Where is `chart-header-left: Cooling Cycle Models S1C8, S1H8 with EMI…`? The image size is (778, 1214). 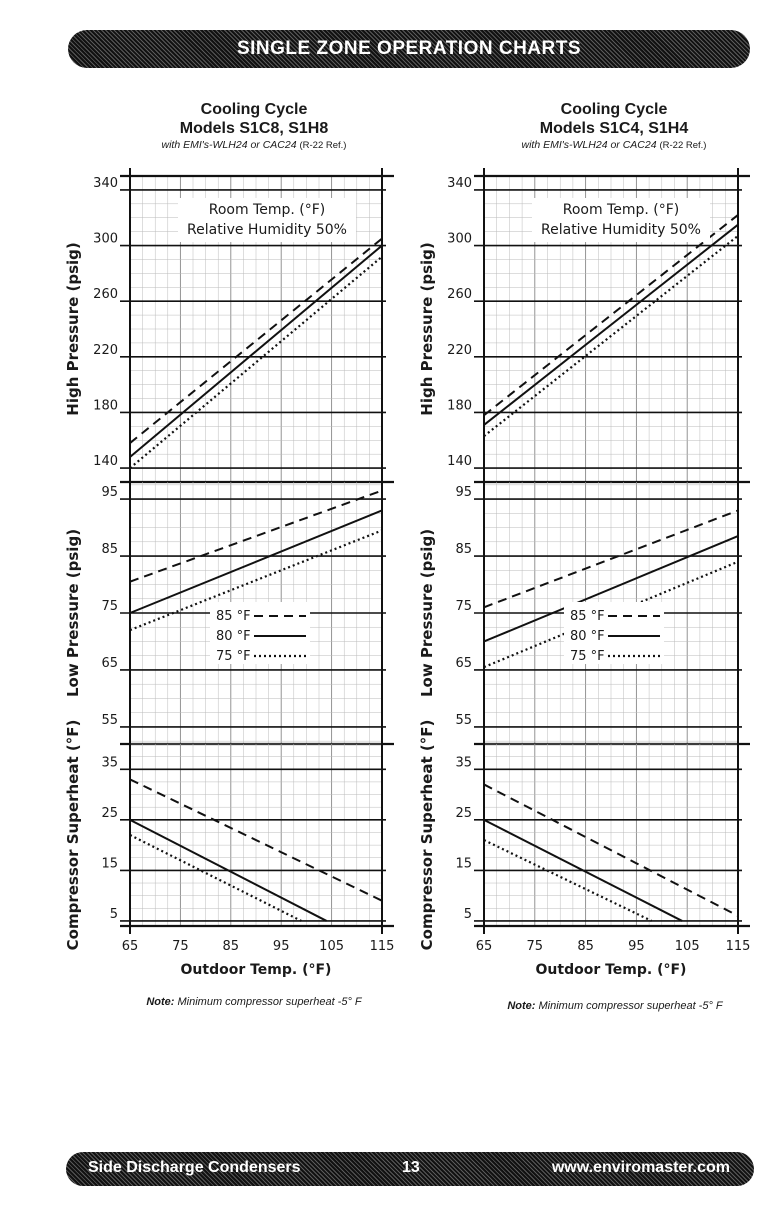 chart-header-left: Cooling Cycle Models S1C8, S1H8 with EMI… is located at coordinates (254, 126).